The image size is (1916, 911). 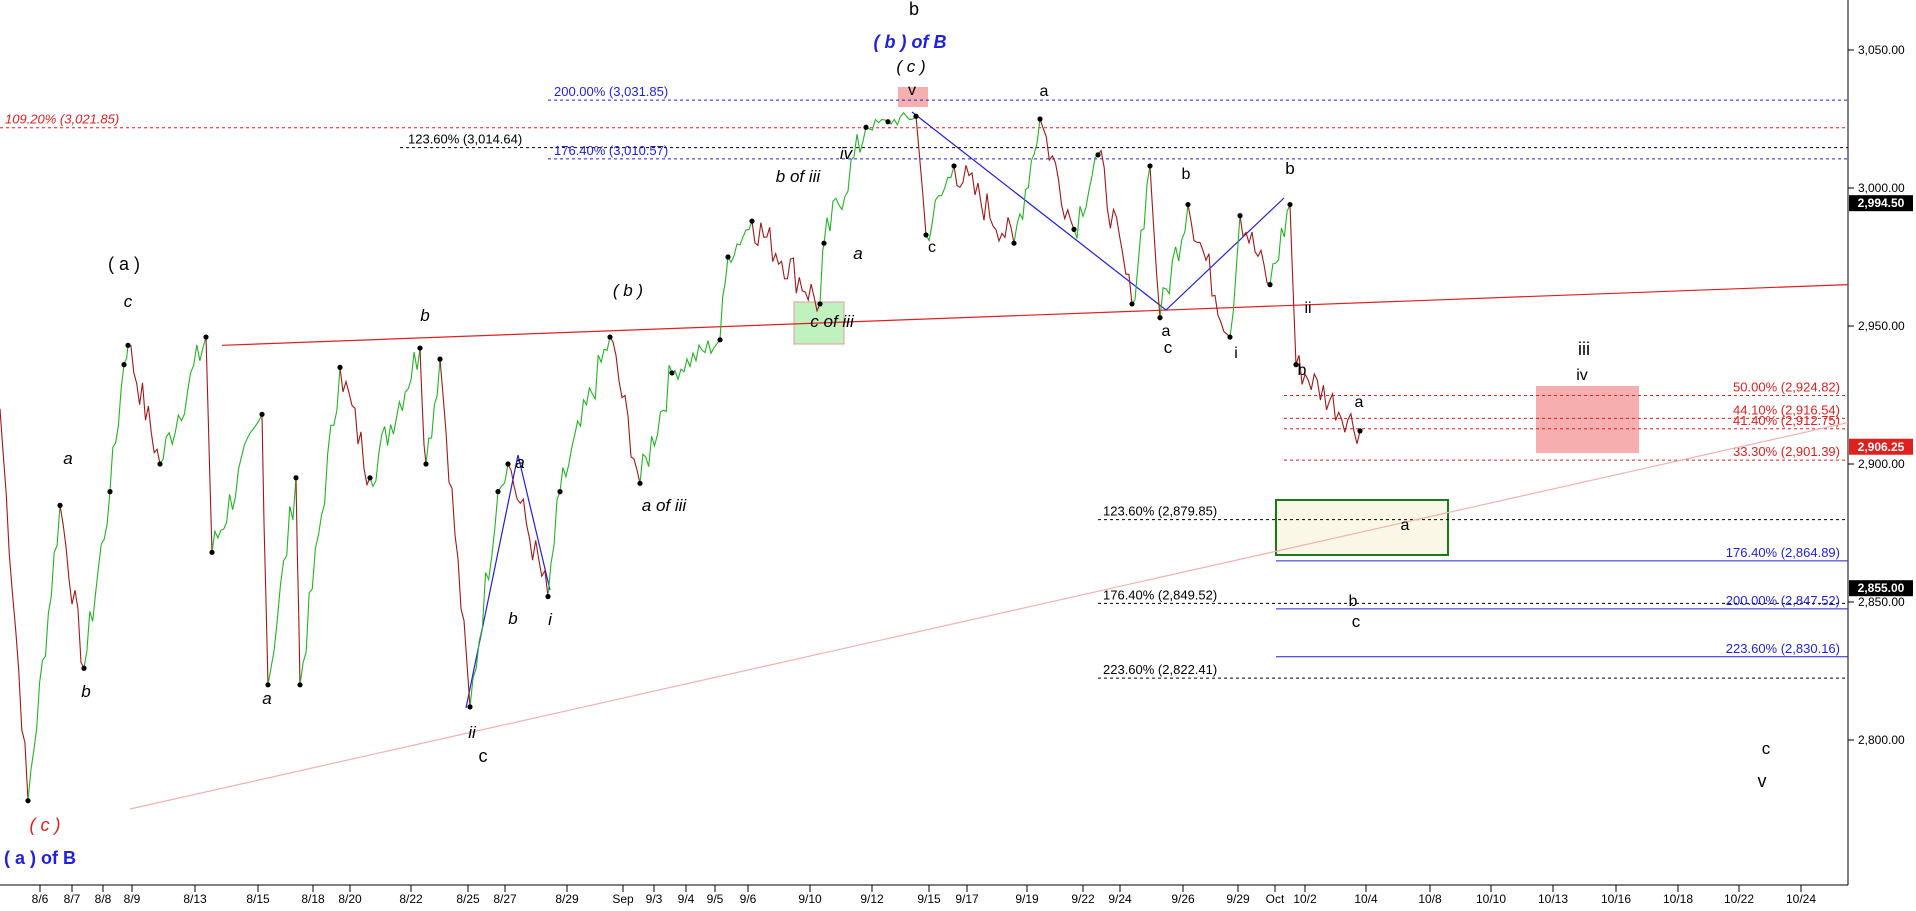 What do you see at coordinates (665, 505) in the screenshot?
I see `wave-label: a of iii` at bounding box center [665, 505].